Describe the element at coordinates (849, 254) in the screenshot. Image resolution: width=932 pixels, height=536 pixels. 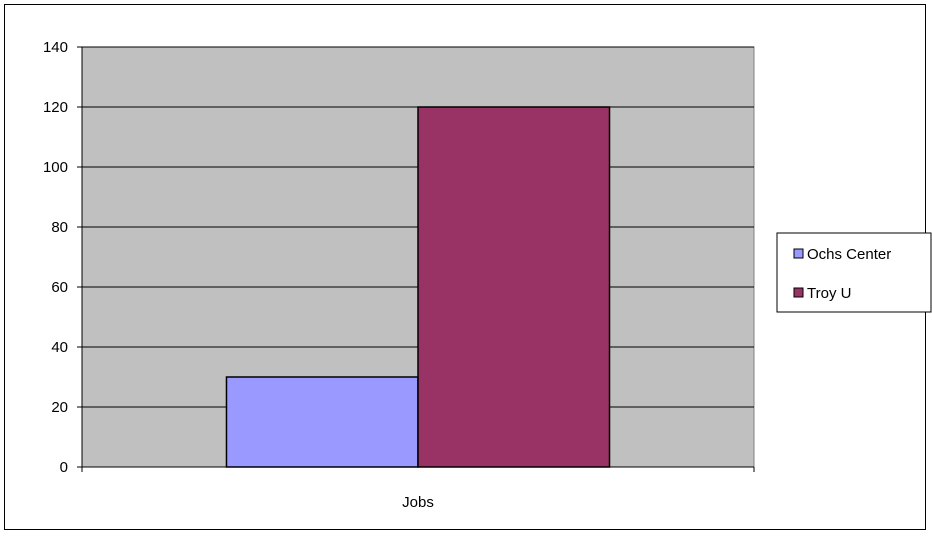
I see `legend-label-ochs-center: Ochs Center` at that location.